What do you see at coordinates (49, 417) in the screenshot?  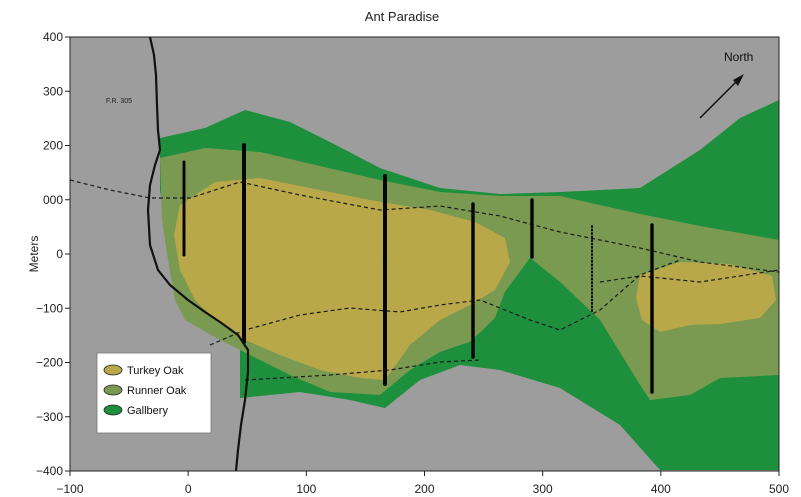 I see `y-tick-label: −300` at bounding box center [49, 417].